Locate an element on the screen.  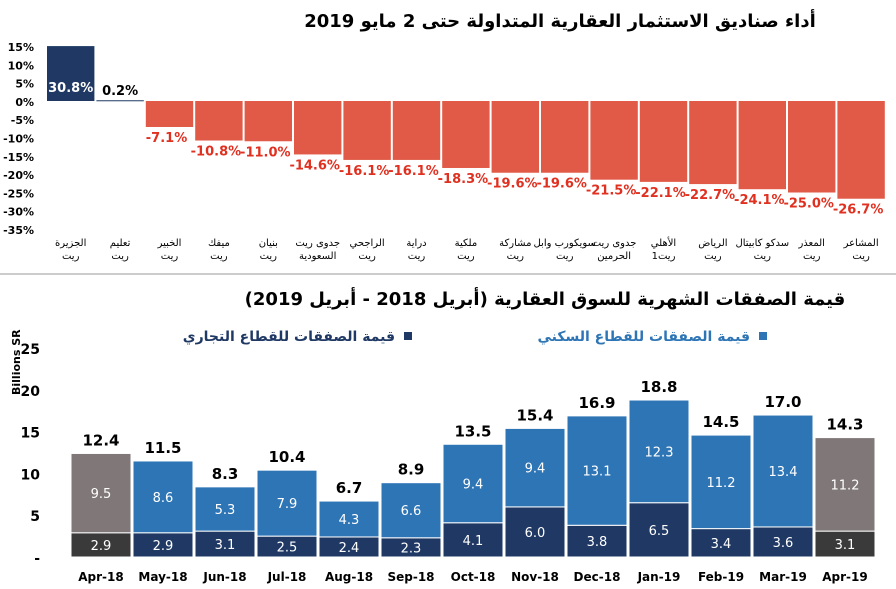
y-tick-label: -15% is located at coordinates (18, 157).